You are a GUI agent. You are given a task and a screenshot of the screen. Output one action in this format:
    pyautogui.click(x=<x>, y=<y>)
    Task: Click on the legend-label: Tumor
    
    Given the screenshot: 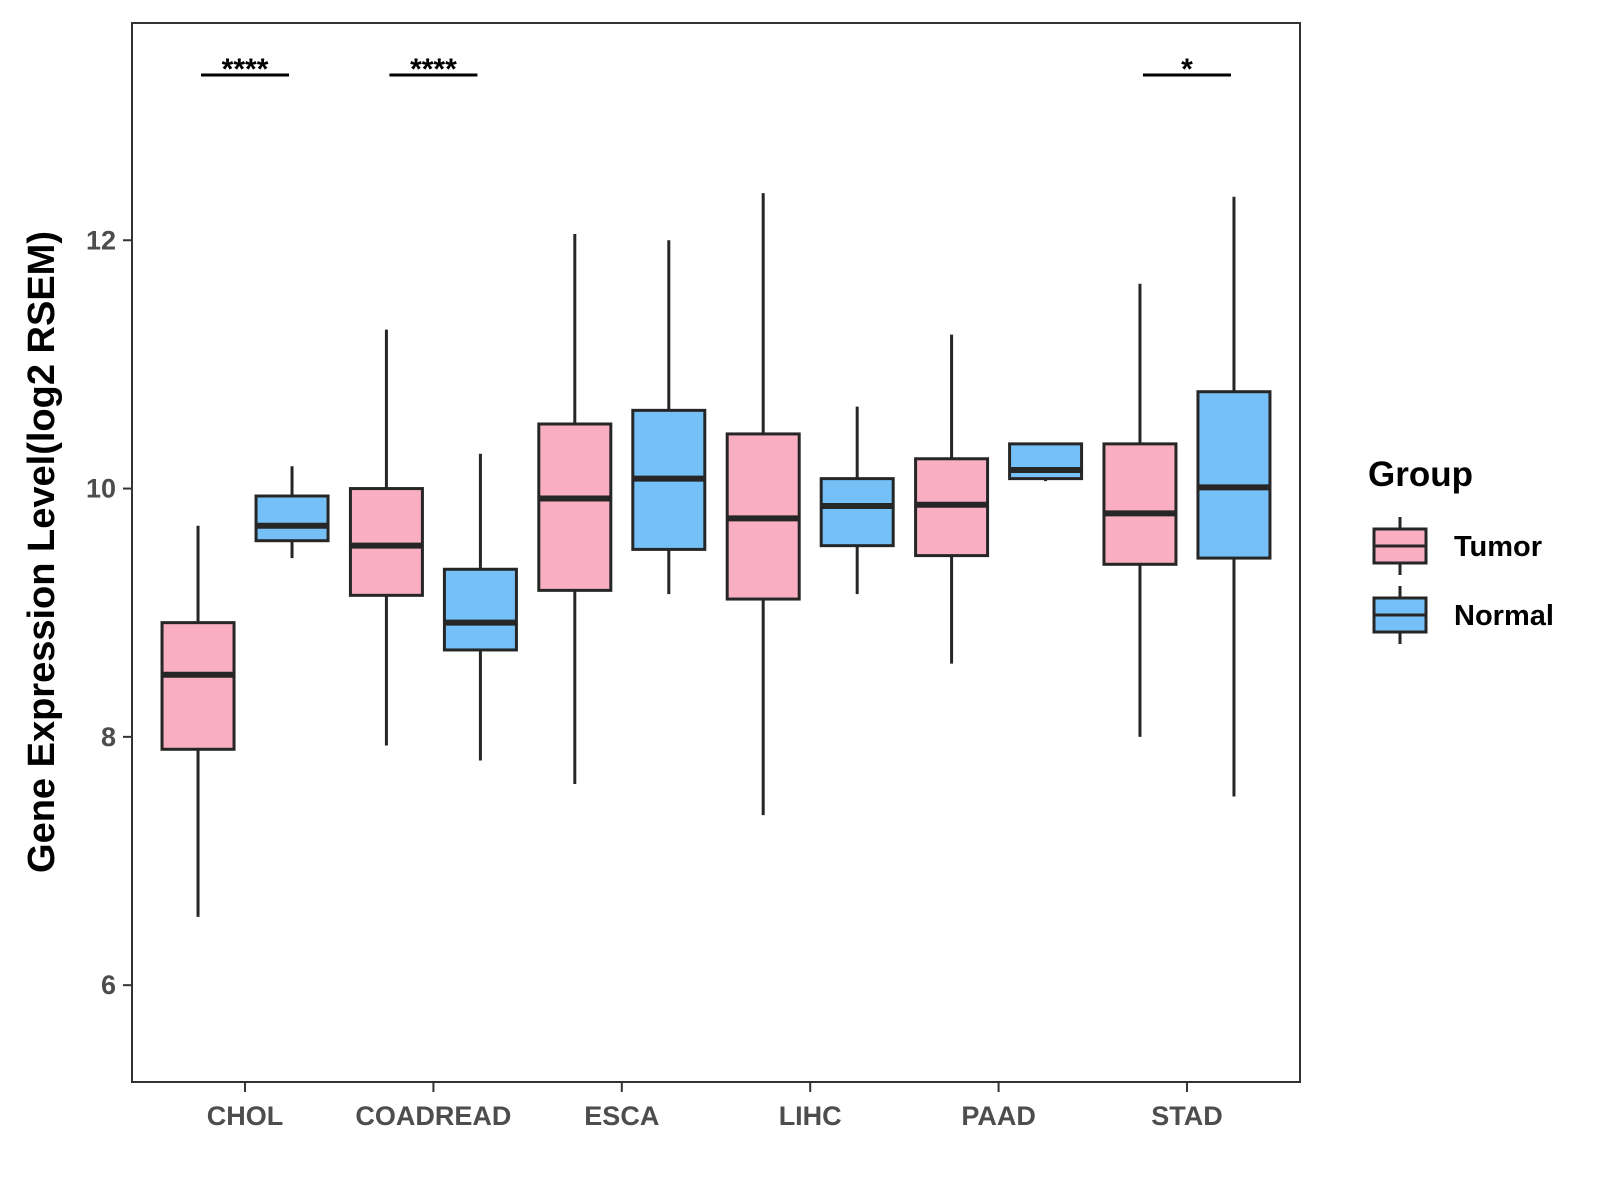 What is the action you would take?
    pyautogui.click(x=1498, y=547)
    